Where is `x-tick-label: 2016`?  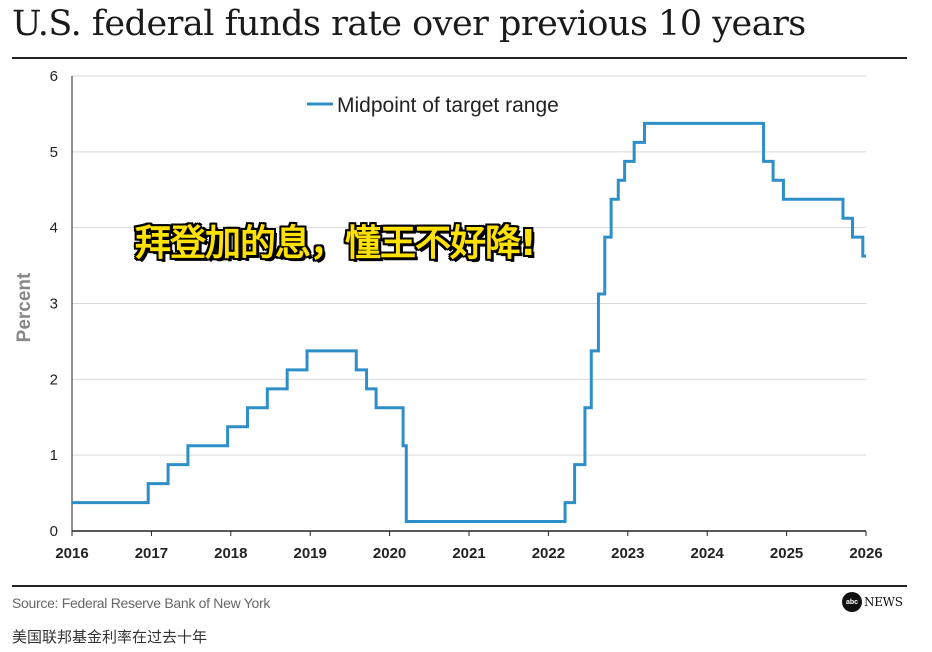 x-tick-label: 2016 is located at coordinates (71, 553).